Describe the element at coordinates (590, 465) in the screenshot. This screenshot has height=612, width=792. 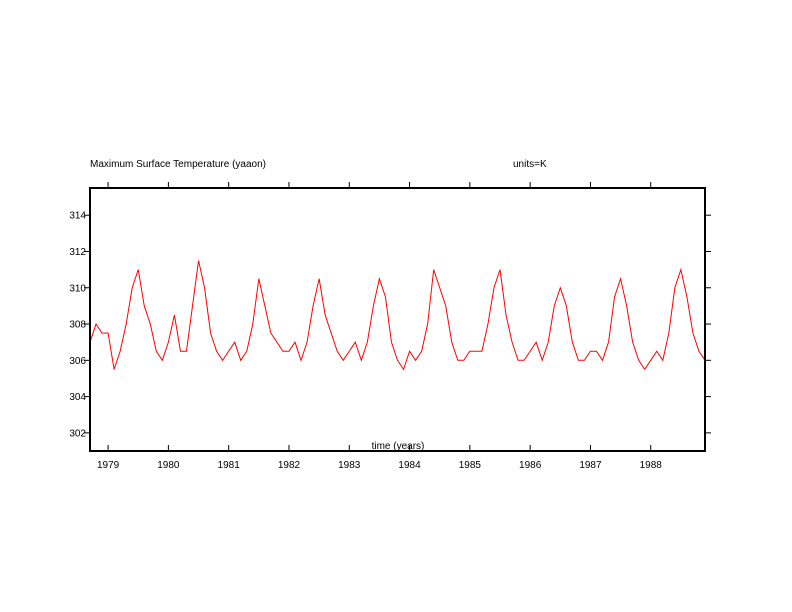
I see `x-tick-label: 1987` at that location.